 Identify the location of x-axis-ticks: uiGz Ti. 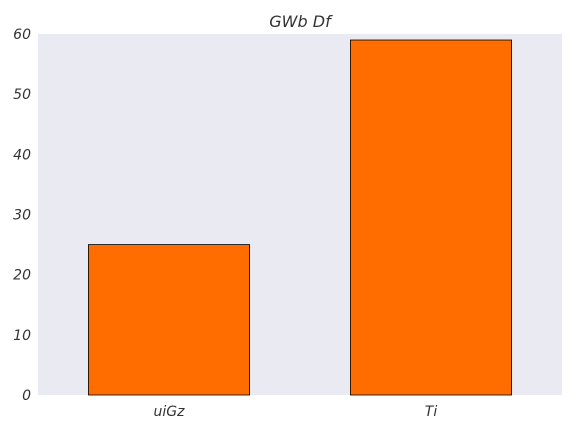
(296, 412).